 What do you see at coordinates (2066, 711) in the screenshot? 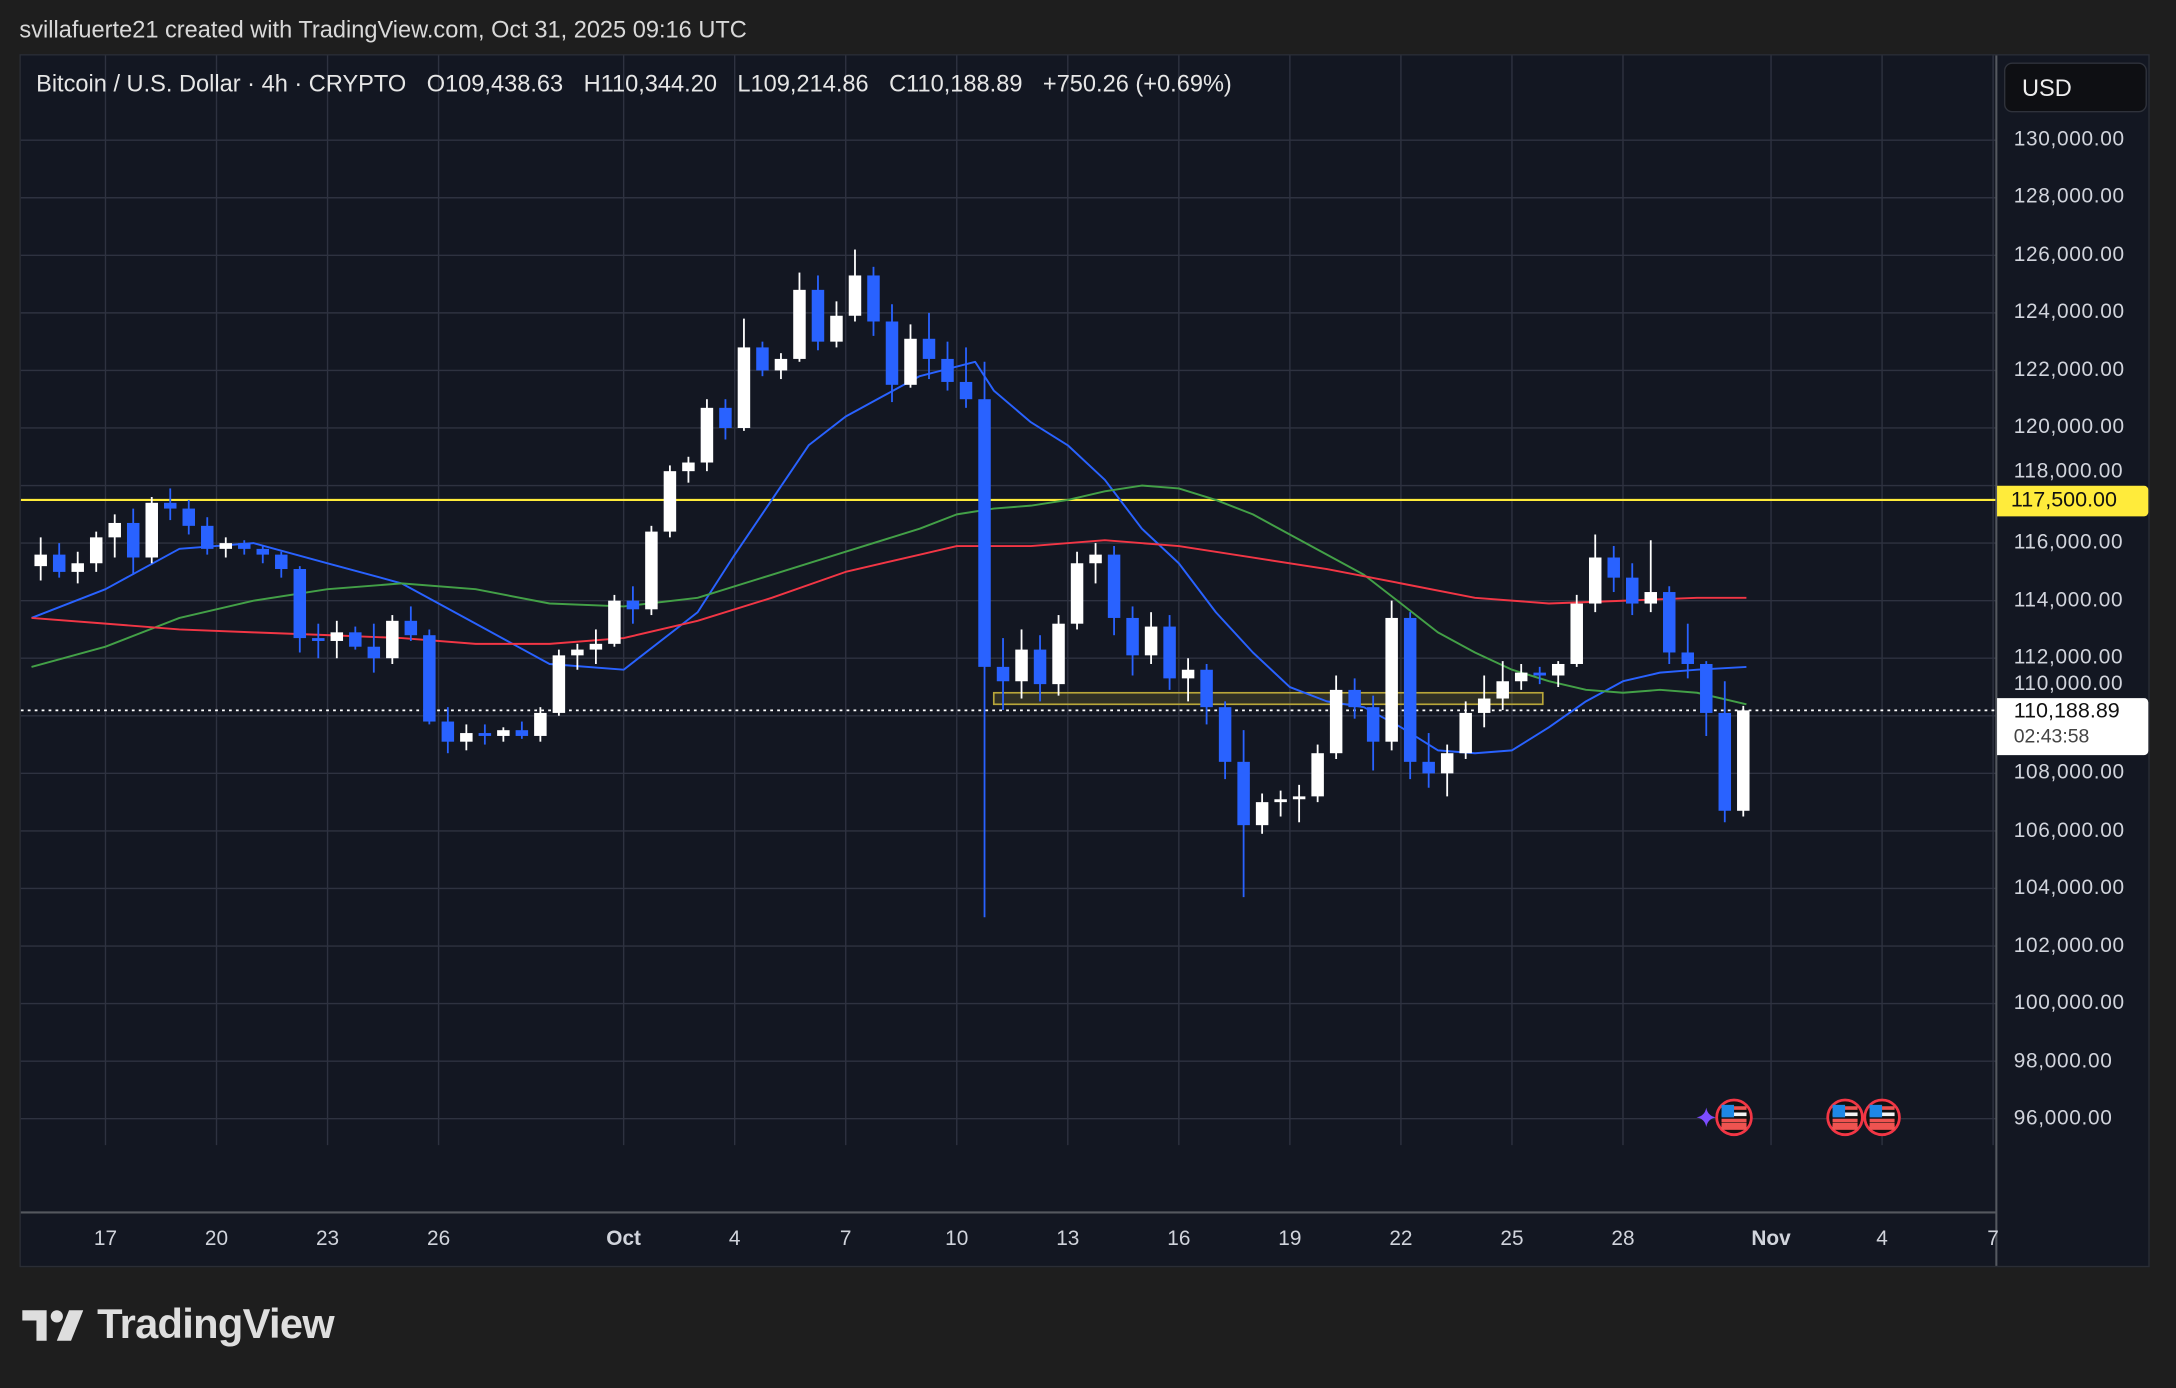
I see `last-price: 110,188.89` at bounding box center [2066, 711].